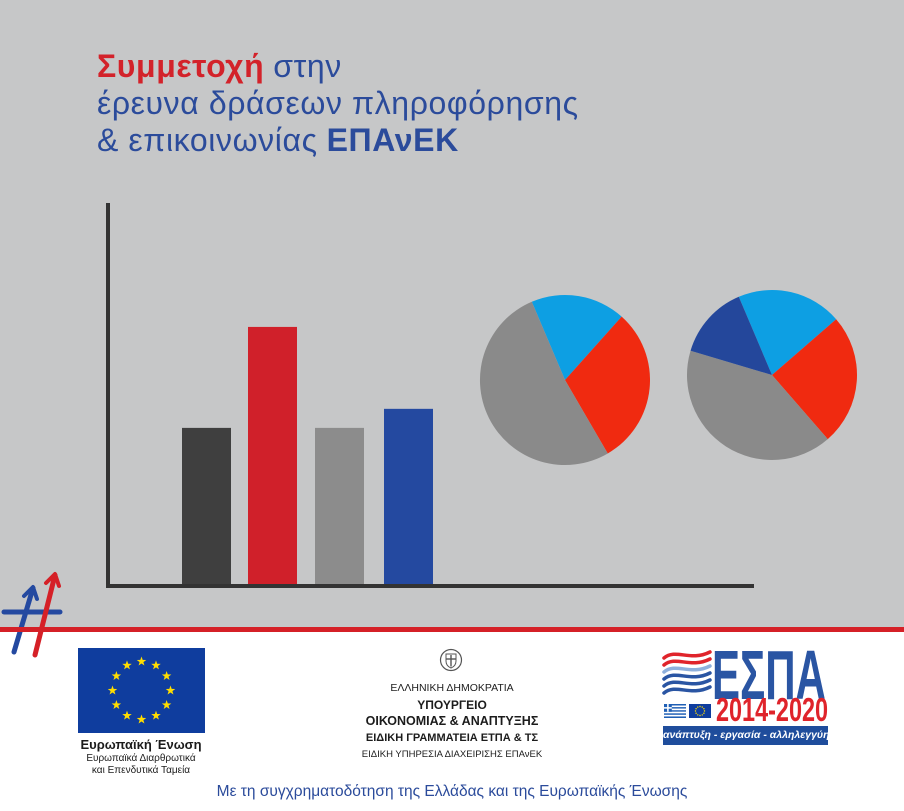 The width and height of the screenshot is (904, 811). Describe the element at coordinates (769, 675) in the screenshot. I see `espa-logo-text: ΕΣΠΑ` at that location.